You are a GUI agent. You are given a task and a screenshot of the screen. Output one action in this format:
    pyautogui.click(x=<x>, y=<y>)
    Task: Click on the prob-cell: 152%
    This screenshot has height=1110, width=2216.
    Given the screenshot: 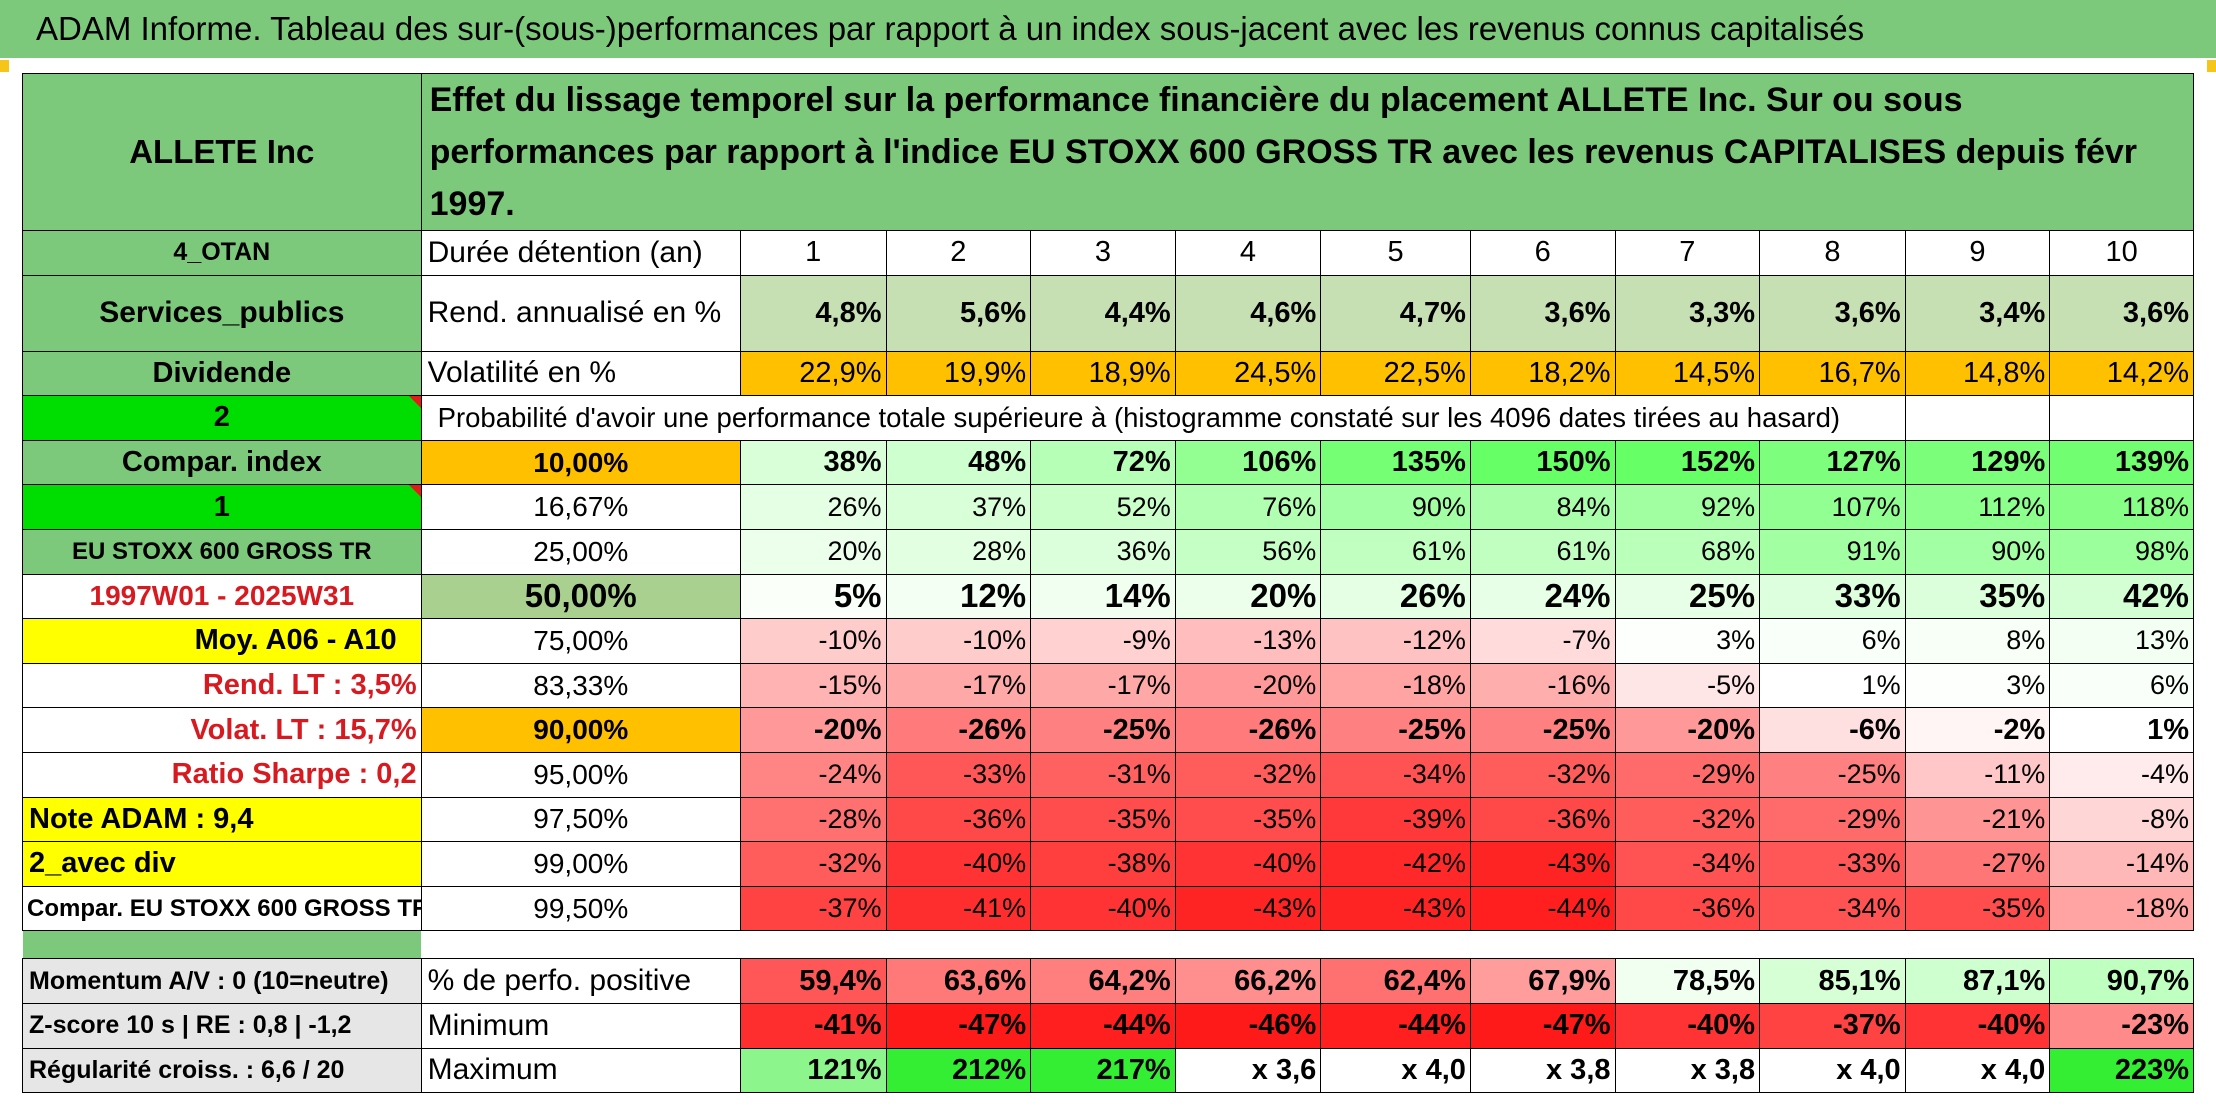 What is the action you would take?
    pyautogui.click(x=1687, y=462)
    